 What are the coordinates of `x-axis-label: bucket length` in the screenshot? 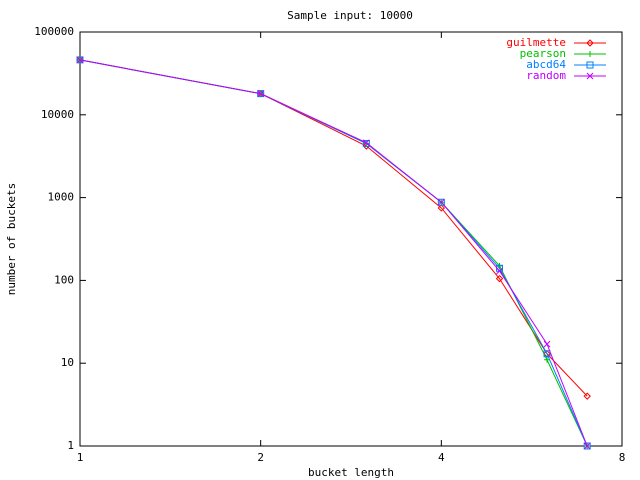 It's located at (351, 472).